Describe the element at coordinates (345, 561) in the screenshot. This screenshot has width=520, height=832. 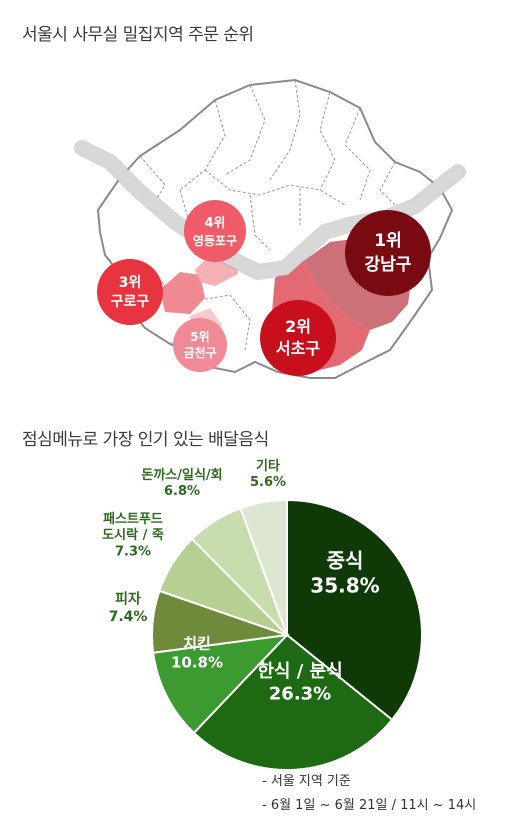
I see `pie-label-0-line-0: 중식` at that location.